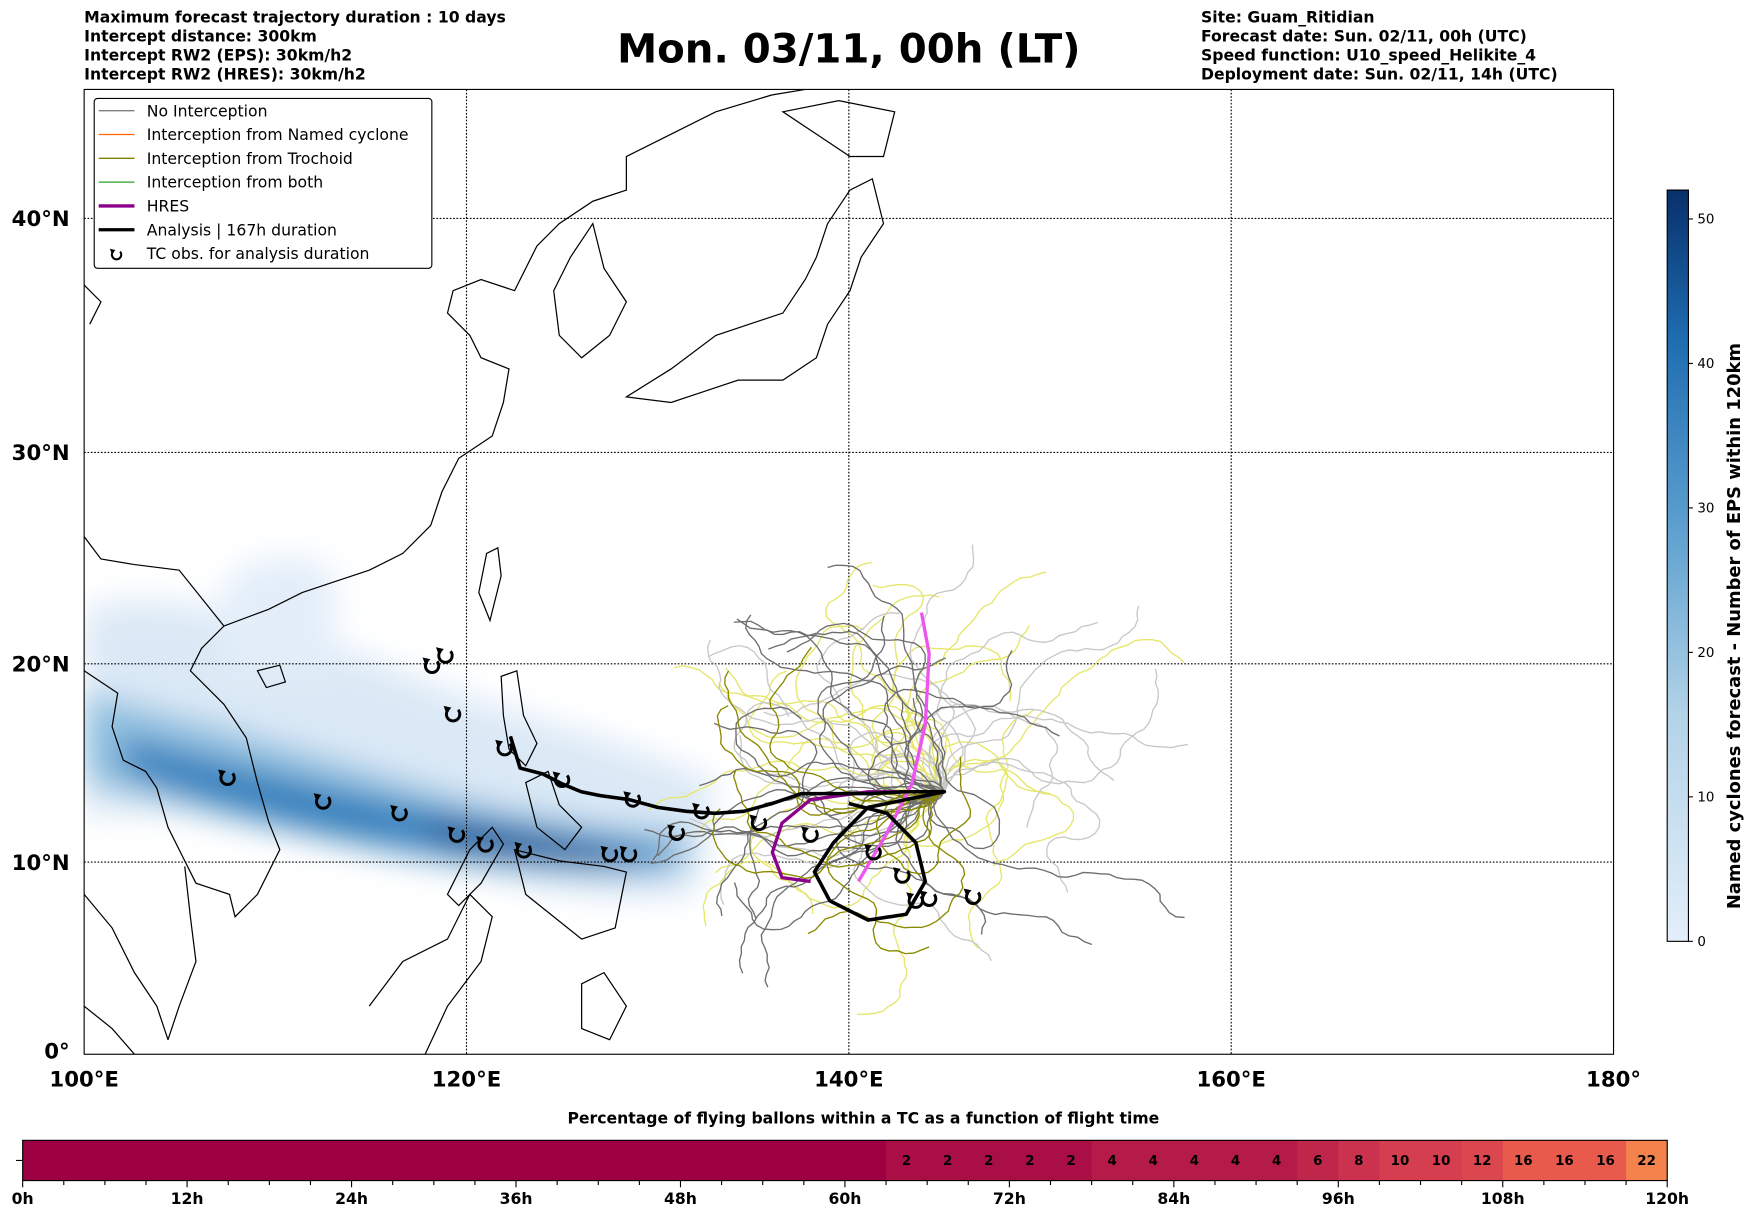 This screenshot has height=1213, width=1748. I want to click on coastline-philippines, so click(537, 804).